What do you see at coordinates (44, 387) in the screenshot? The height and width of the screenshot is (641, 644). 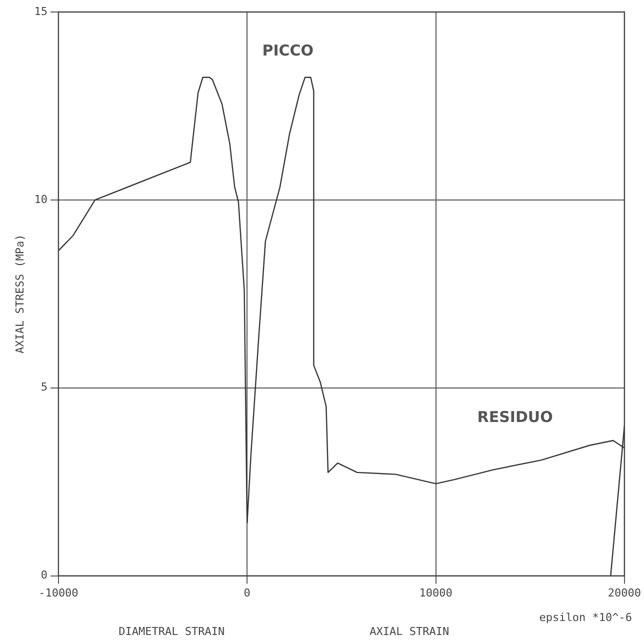 I see `y-tick-label: 5` at bounding box center [44, 387].